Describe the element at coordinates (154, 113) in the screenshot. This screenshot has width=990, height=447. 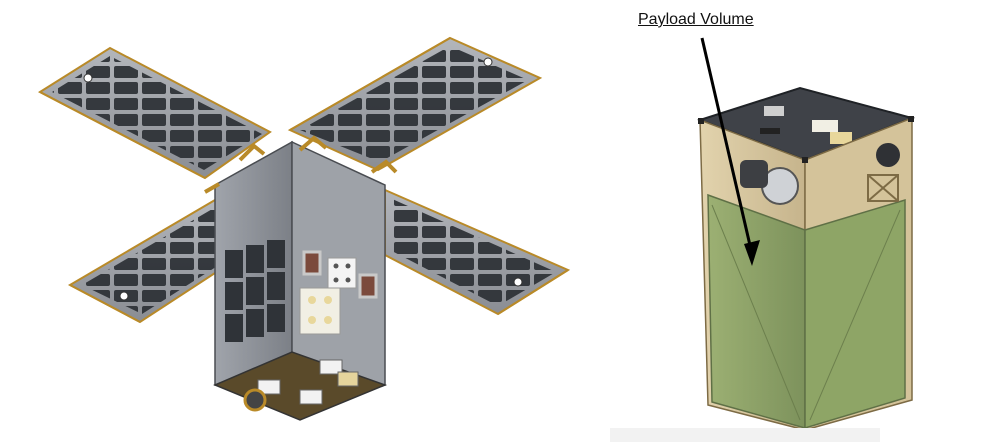
I see `solar-array-upper-left` at that location.